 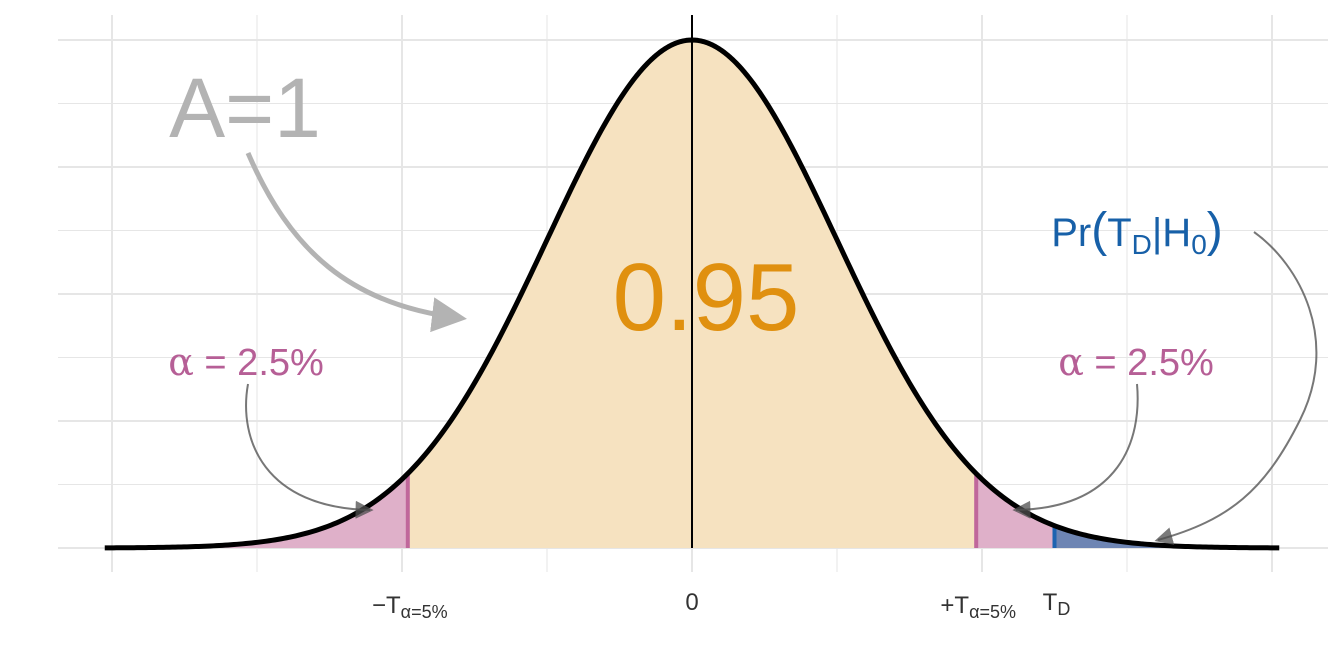 I want to click on tick-plus-crit: +Tα=5%, so click(x=978, y=607).